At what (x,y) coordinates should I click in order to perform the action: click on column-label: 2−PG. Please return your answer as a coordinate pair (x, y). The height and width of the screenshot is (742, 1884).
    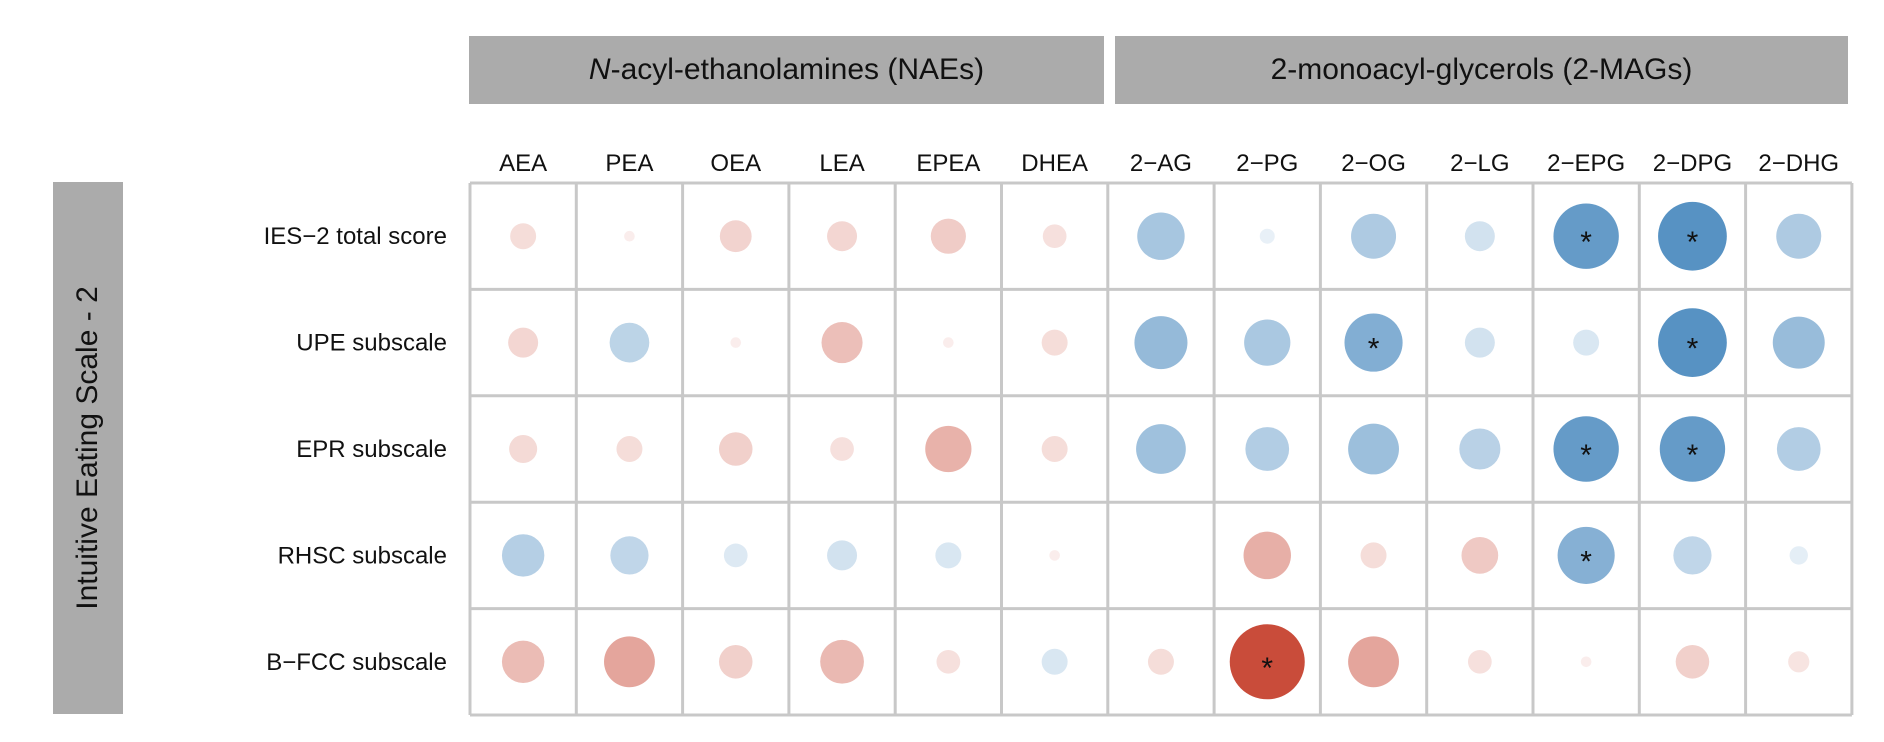
    Looking at the image, I should click on (1267, 163).